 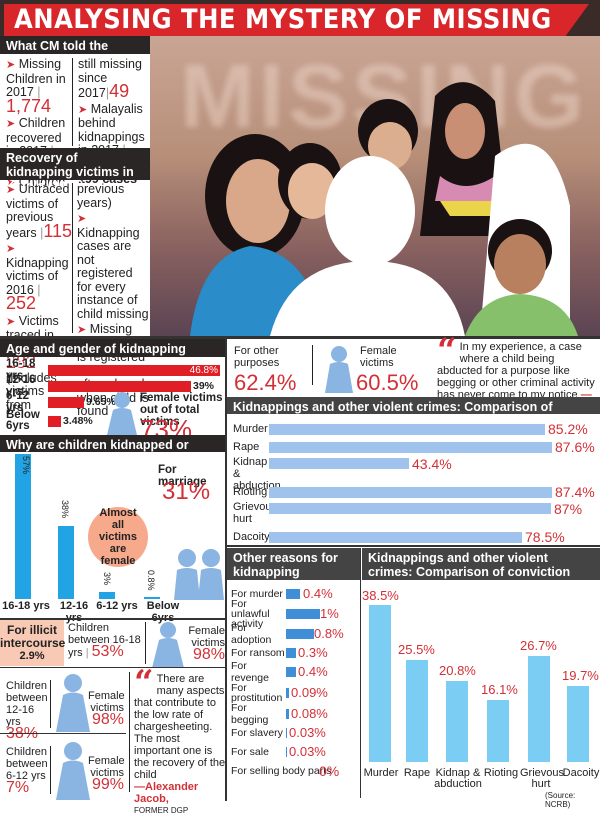 I want to click on conviction-bar-label: 38.5%, so click(x=380, y=595).